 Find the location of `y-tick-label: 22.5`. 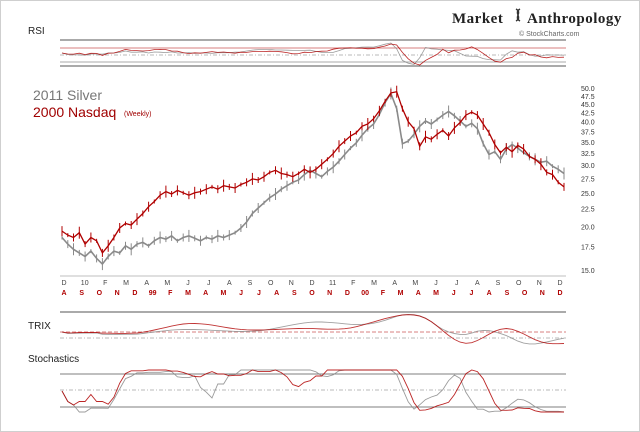

y-tick-label: 22.5 is located at coordinates (588, 210).